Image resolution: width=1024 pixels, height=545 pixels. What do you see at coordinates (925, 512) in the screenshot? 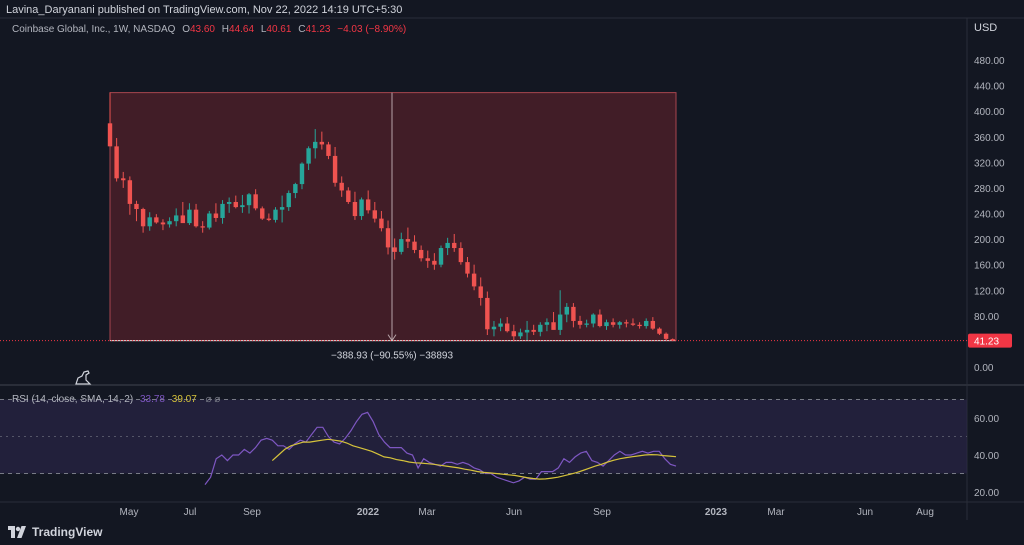
I see `time-tick-label: Aug` at bounding box center [925, 512].